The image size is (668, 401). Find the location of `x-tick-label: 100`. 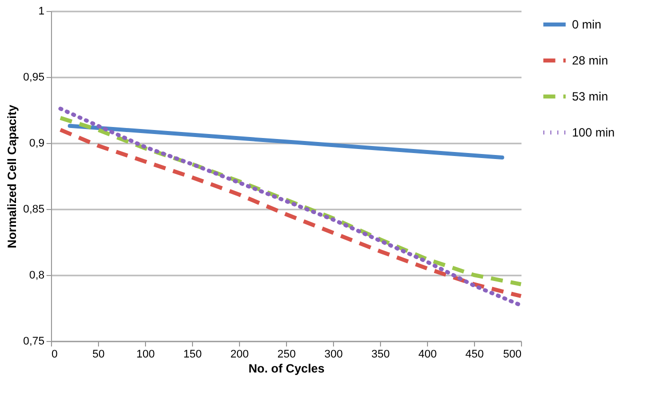

x-tick-label: 100 is located at coordinates (145, 354).